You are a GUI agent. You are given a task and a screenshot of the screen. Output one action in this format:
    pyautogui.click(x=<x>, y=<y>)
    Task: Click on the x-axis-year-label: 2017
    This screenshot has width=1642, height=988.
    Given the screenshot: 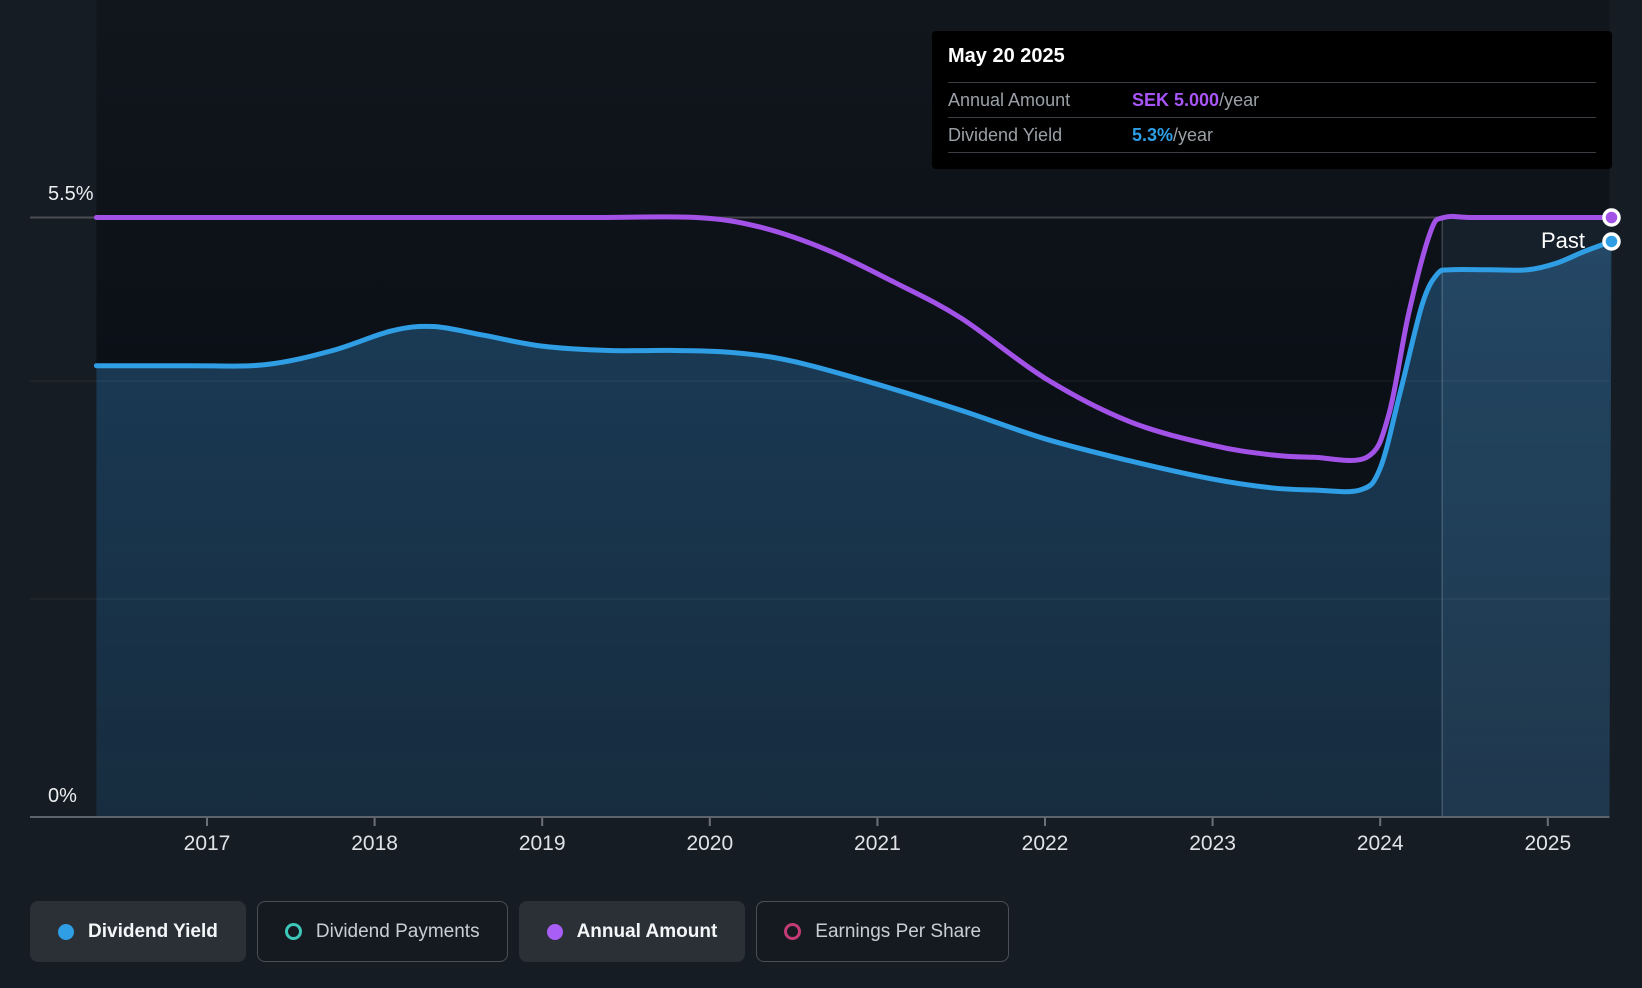 What is the action you would take?
    pyautogui.click(x=207, y=843)
    